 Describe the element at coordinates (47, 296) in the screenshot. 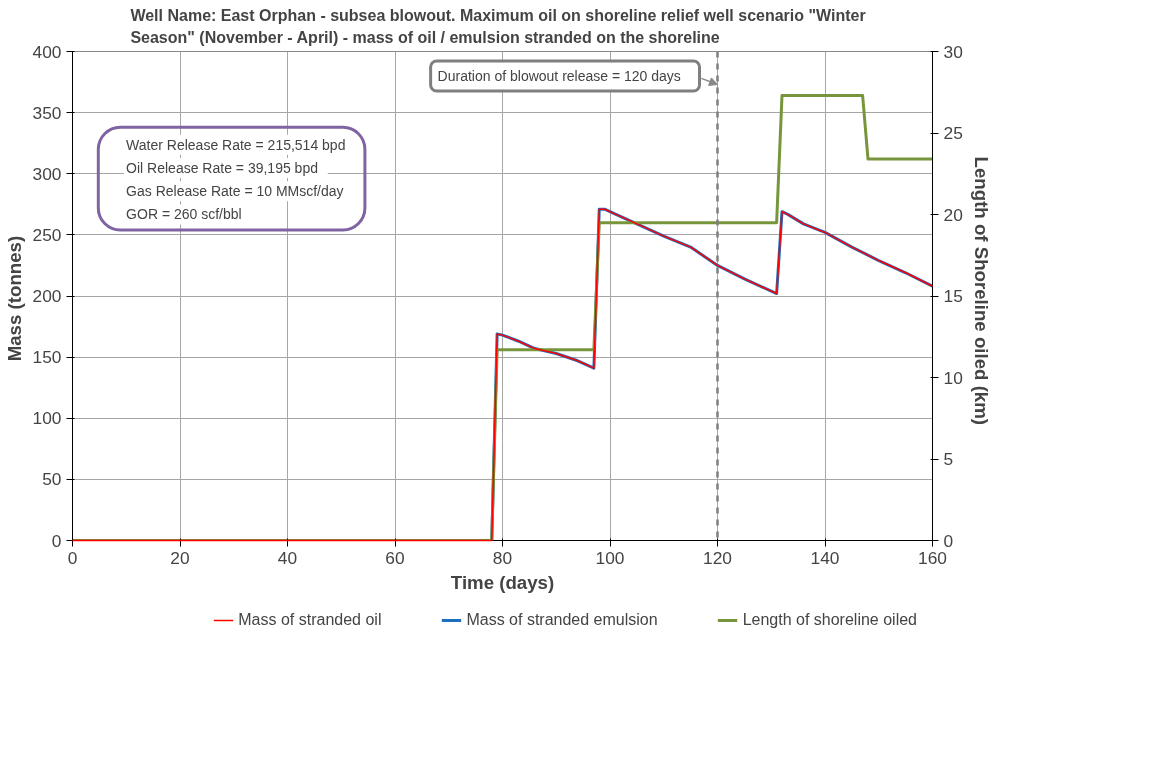

I see `y-tick-label: 200` at that location.